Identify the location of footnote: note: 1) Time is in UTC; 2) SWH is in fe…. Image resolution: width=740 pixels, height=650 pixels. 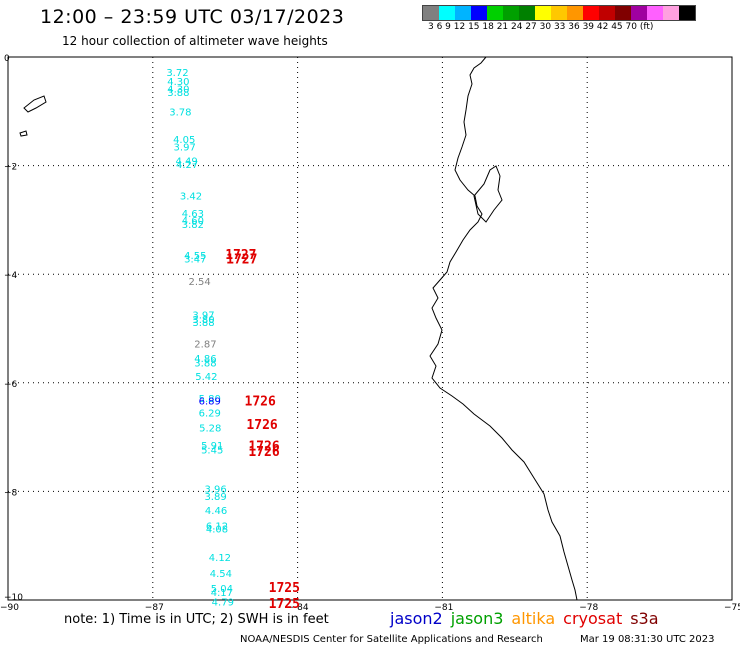
(196, 619).